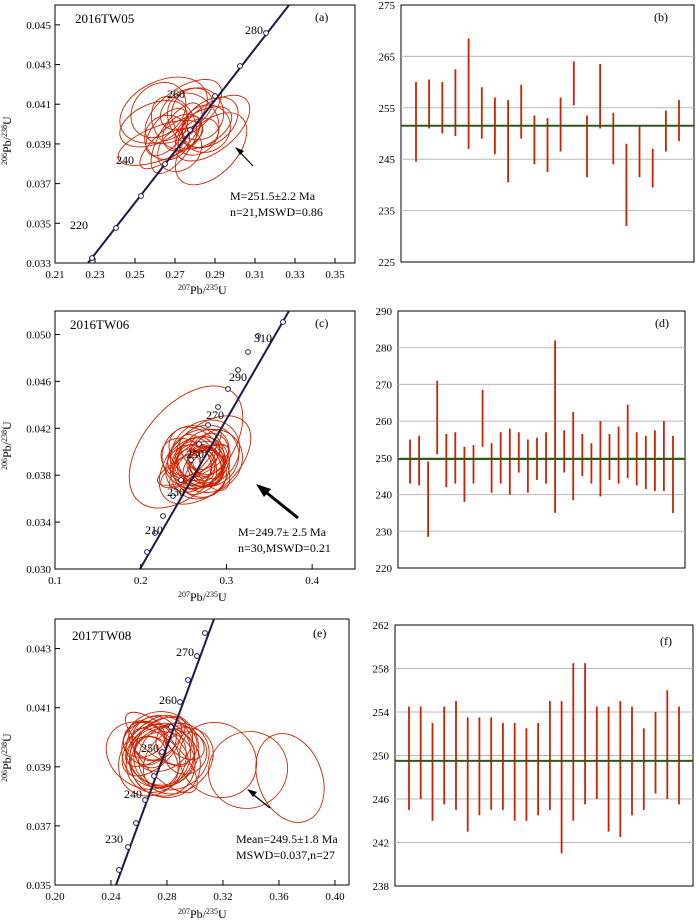 The width and height of the screenshot is (700, 923). I want to click on sample-label-a: 2016TW05, so click(104, 18).